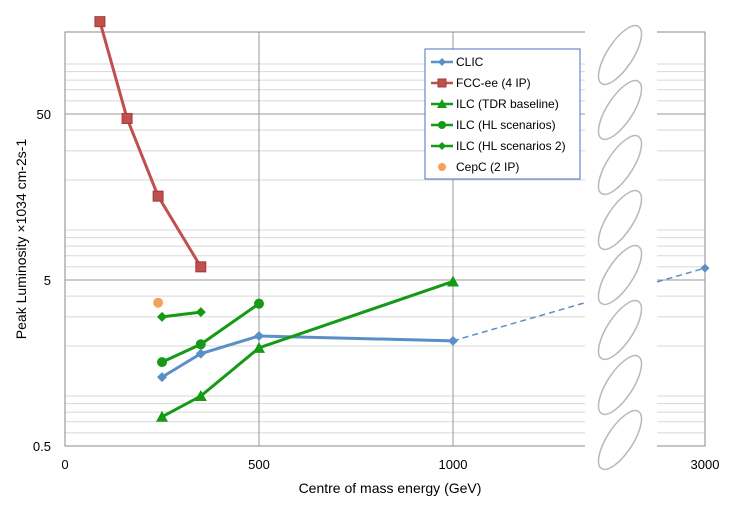 This screenshot has width=747, height=528. What do you see at coordinates (259, 464) in the screenshot?
I see `x-tick-label: 500` at bounding box center [259, 464].